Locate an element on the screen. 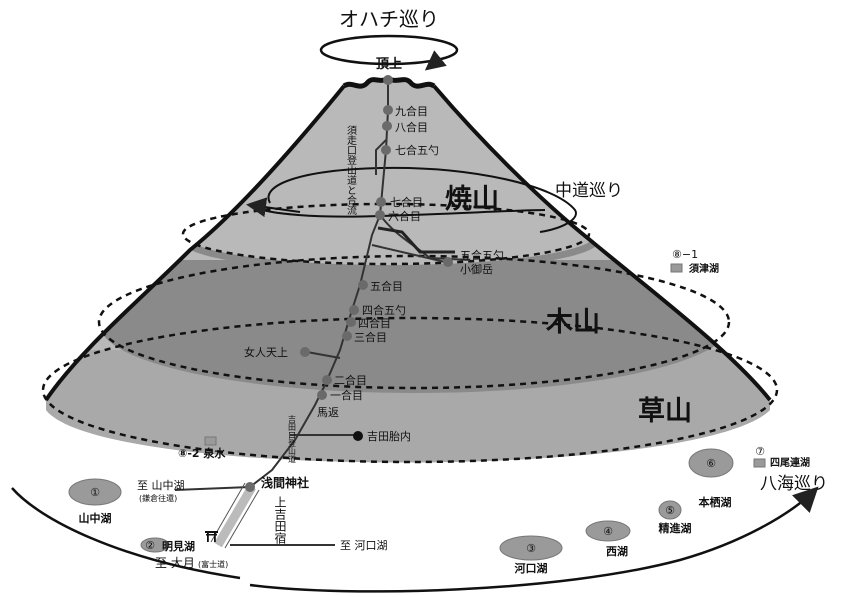 The height and width of the screenshot is (597, 846). ohachi-course is located at coordinates (389, 52).